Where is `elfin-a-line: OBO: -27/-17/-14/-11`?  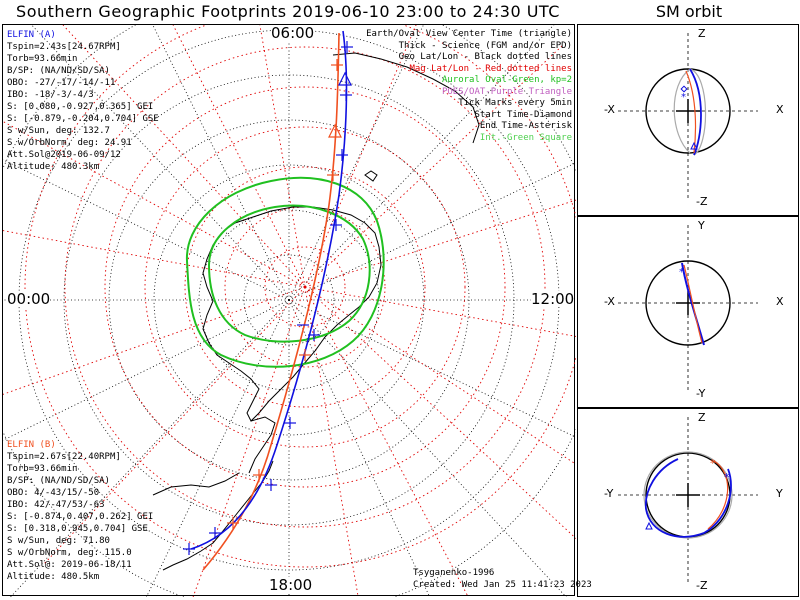 elfin-a-line: OBO: -27/-17/-14/-11 is located at coordinates (61, 83).